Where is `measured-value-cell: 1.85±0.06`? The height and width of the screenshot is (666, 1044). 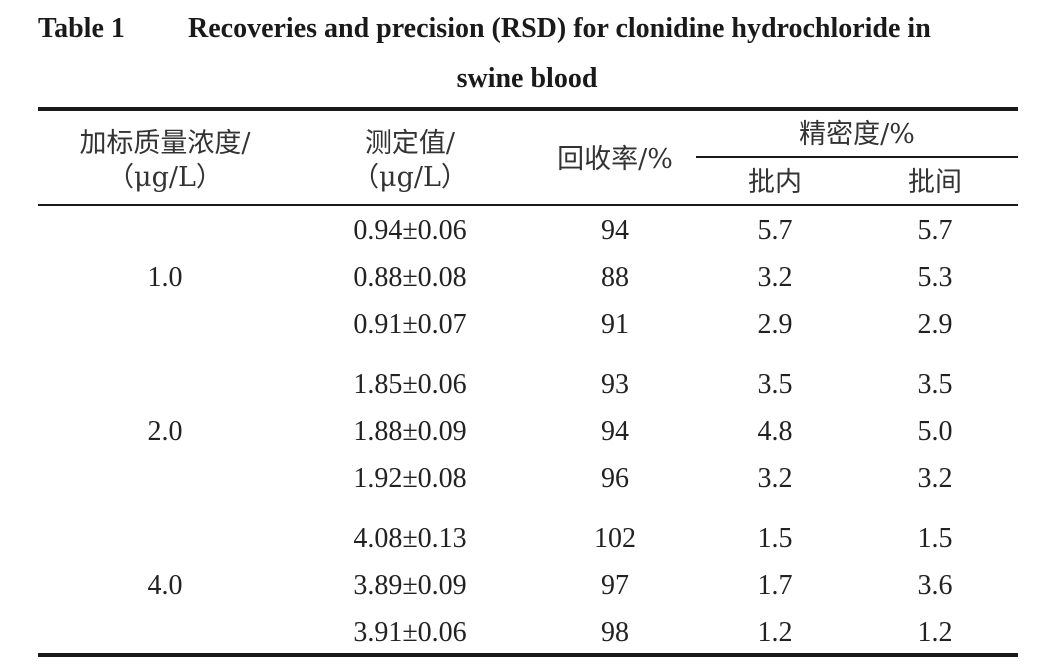 measured-value-cell: 1.85±0.06 is located at coordinates (410, 384).